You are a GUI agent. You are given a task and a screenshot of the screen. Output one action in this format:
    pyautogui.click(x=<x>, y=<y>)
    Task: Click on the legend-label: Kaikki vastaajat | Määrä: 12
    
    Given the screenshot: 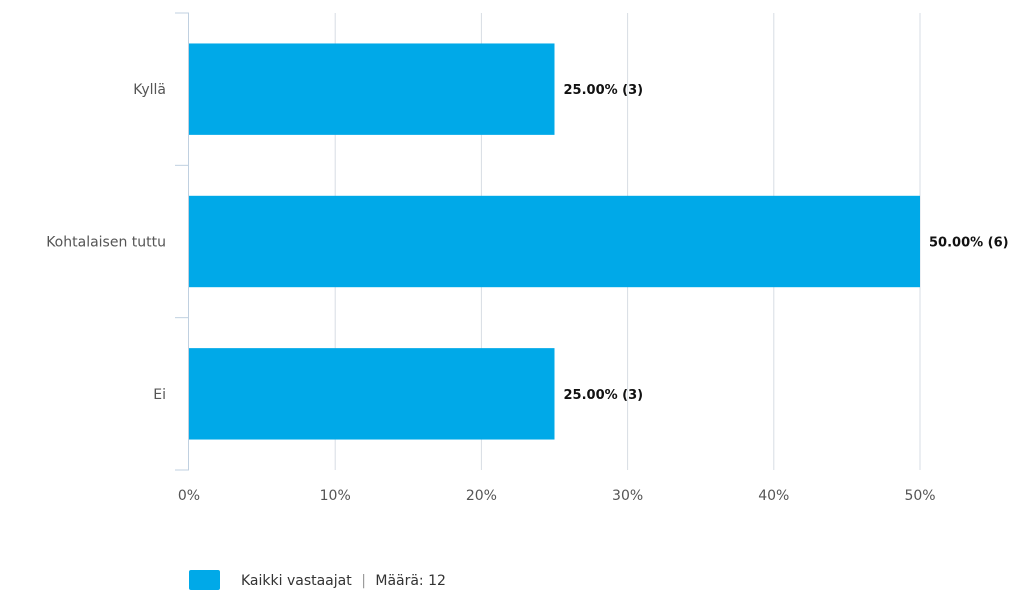 What is the action you would take?
    pyautogui.click(x=343, y=581)
    